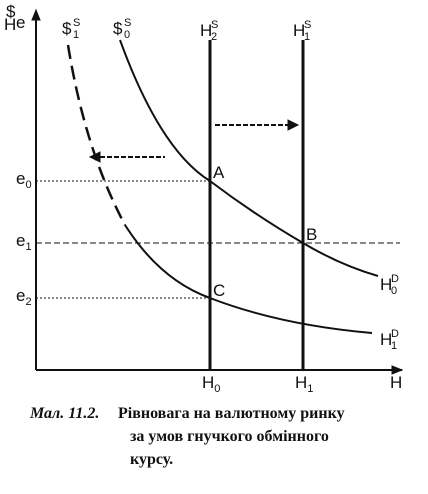 This screenshot has height=494, width=428. Describe the element at coordinates (219, 172) in the screenshot. I see `point-label: A` at that location.